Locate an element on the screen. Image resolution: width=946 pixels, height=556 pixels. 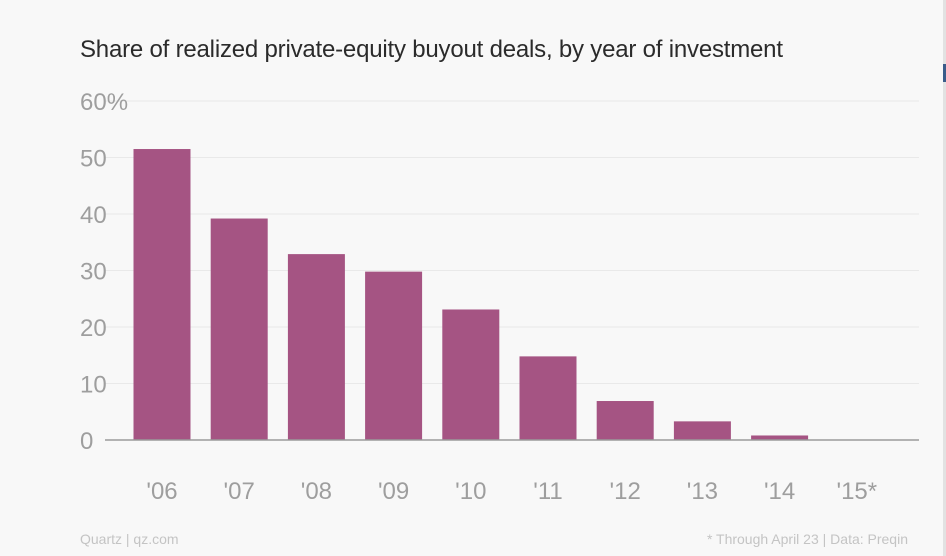
y-tick-label: 10 is located at coordinates (93, 385).